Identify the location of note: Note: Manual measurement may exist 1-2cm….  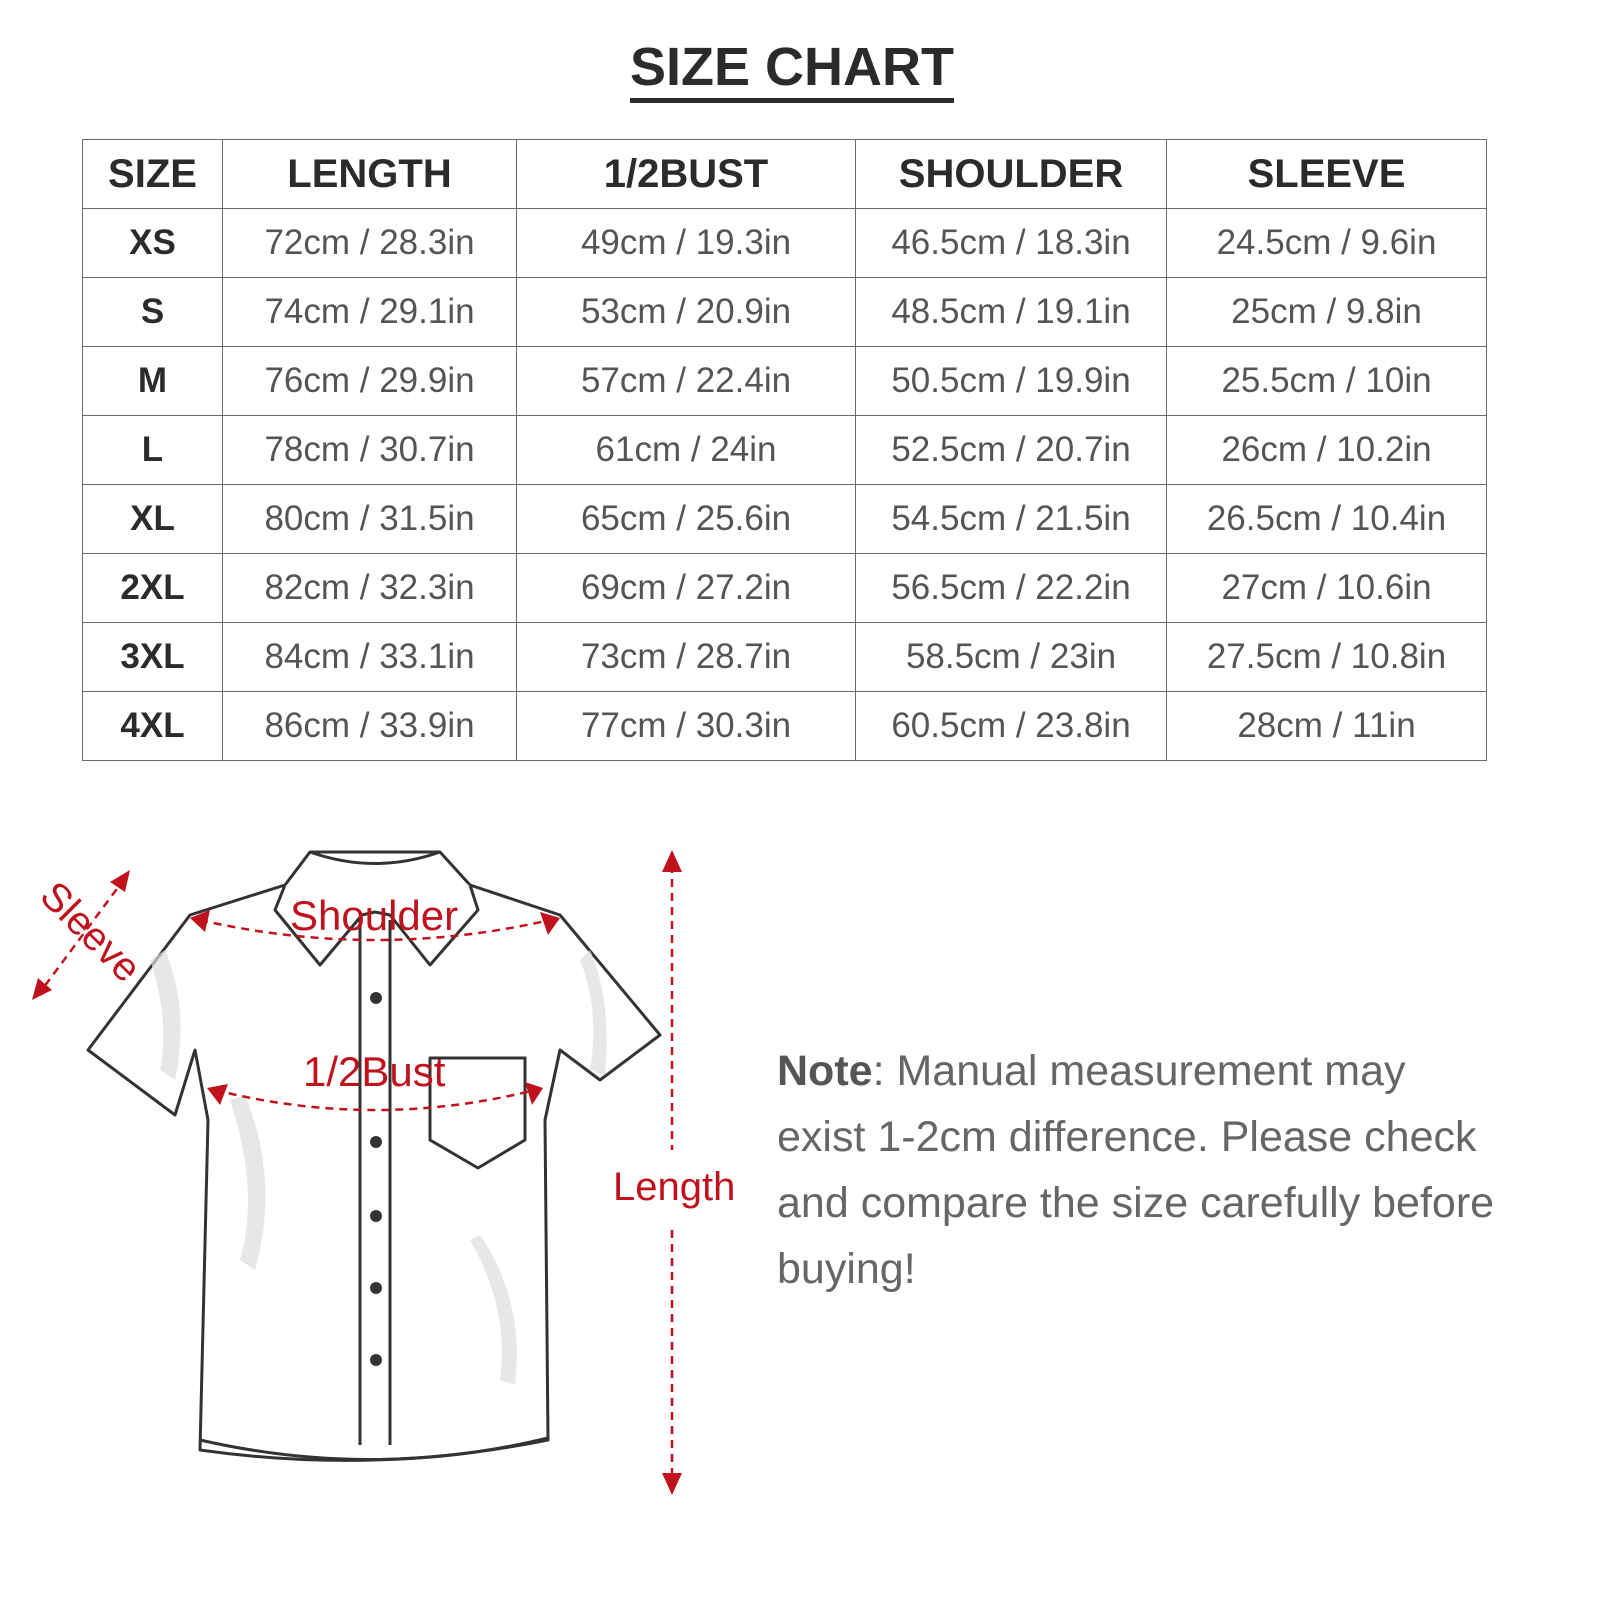
(1137, 1170).